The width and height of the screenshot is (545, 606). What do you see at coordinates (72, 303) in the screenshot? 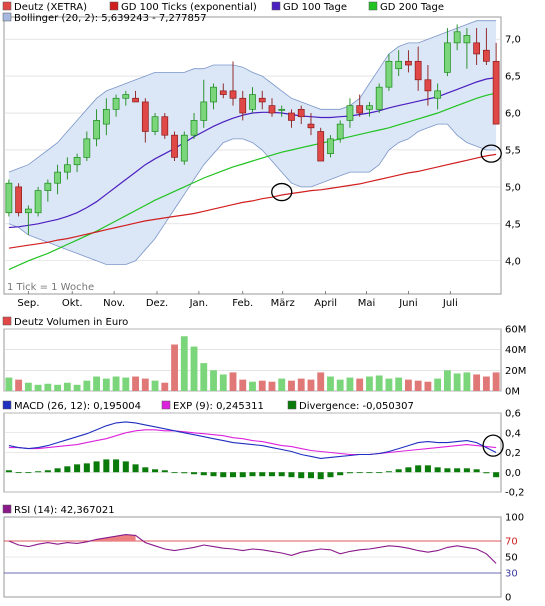
I see `month-label: Okt.` at bounding box center [72, 303].